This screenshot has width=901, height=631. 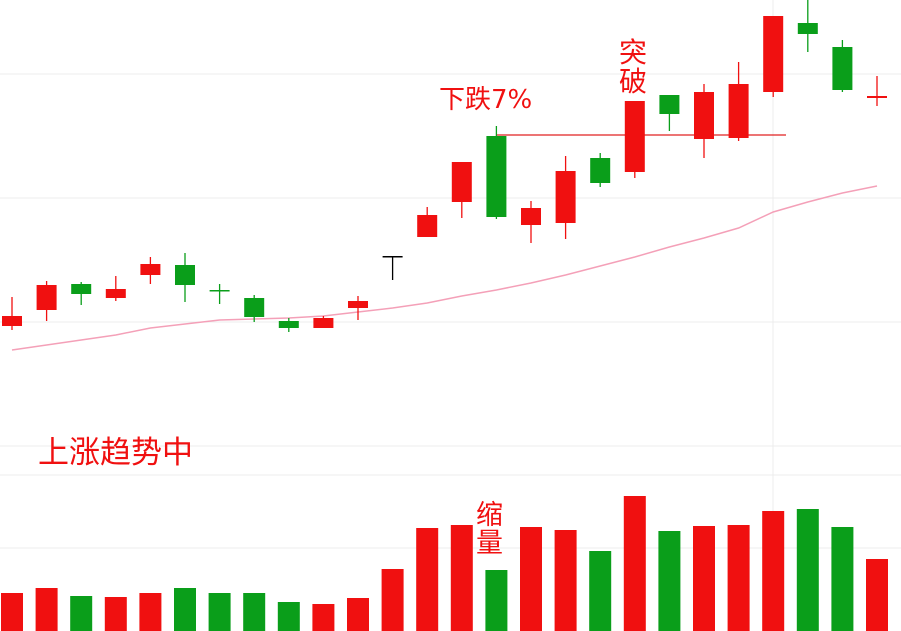 I want to click on trend-label: 上涨趋势中, so click(x=115, y=453).